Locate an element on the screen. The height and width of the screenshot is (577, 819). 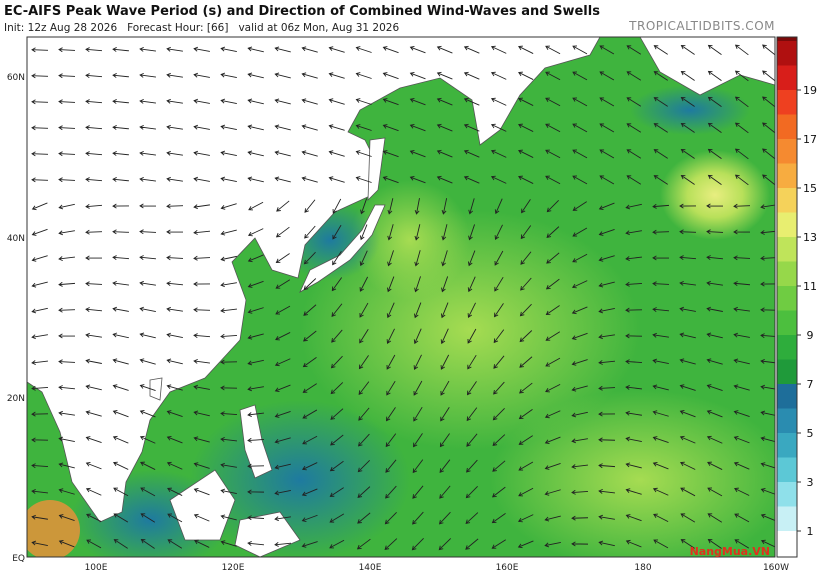
watermark: NangMua.VN is located at coordinates (730, 551).